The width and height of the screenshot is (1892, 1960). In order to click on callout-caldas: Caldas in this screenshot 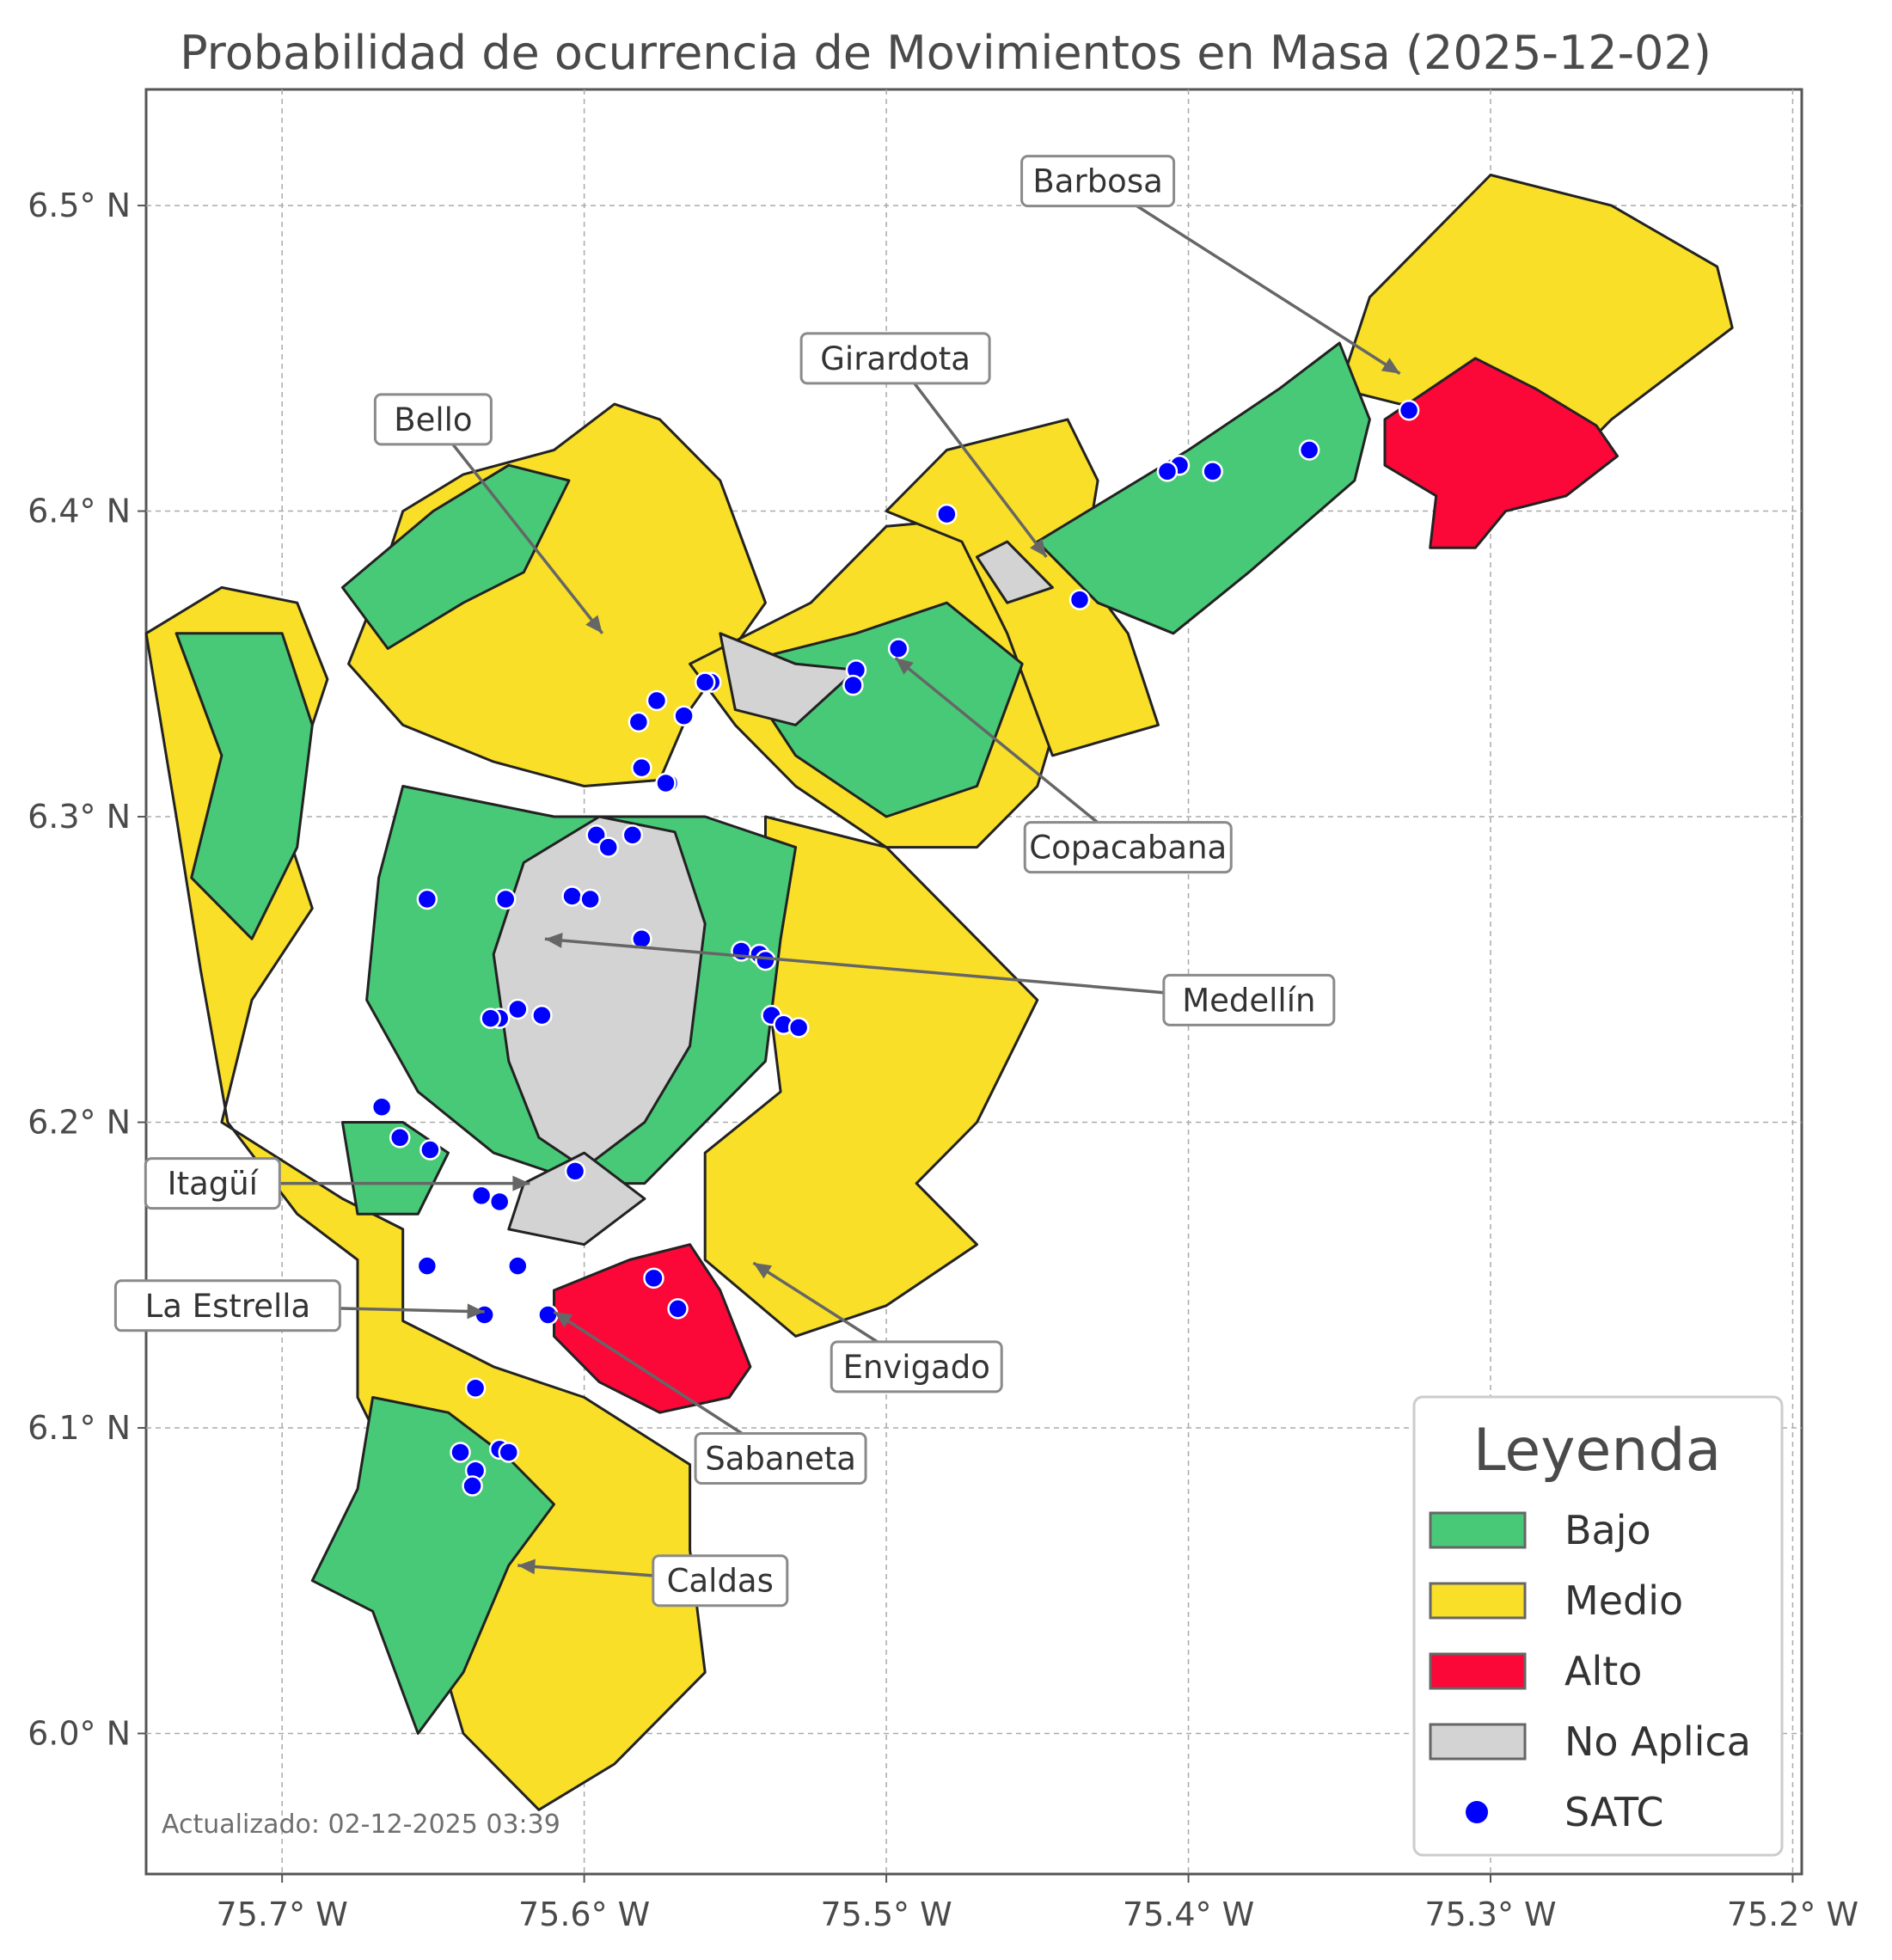, I will do `click(653, 1581)`.